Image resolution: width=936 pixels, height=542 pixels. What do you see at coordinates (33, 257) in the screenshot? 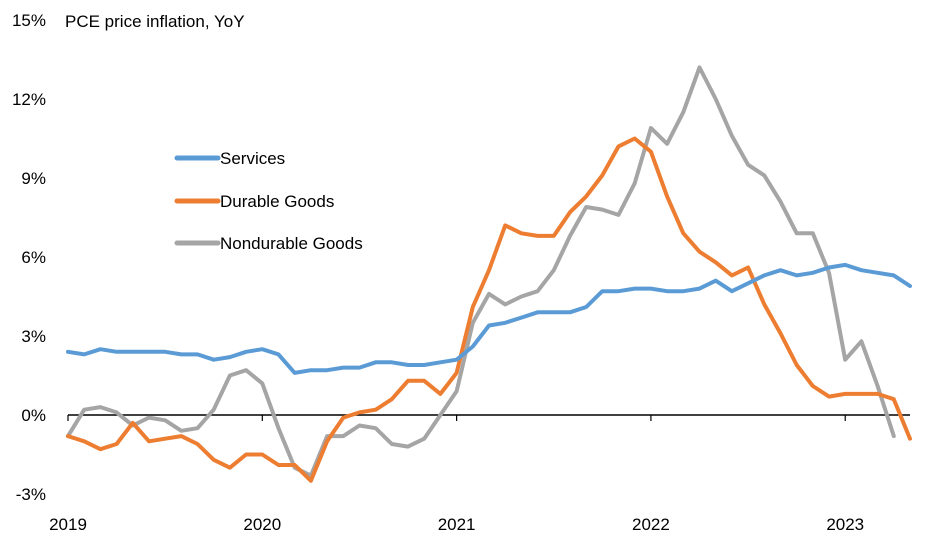
I see `y-tick-label: 6%` at bounding box center [33, 257].